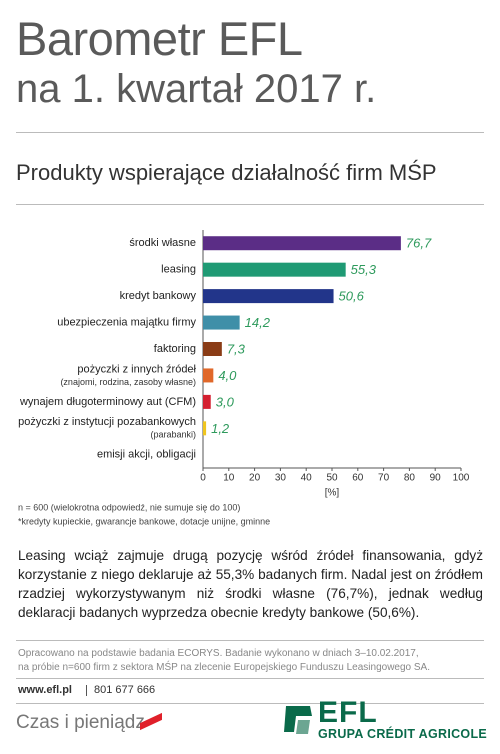 This screenshot has height=754, width=500. What do you see at coordinates (255, 478) in the screenshot?
I see `x-tick-label: 20` at bounding box center [255, 478].